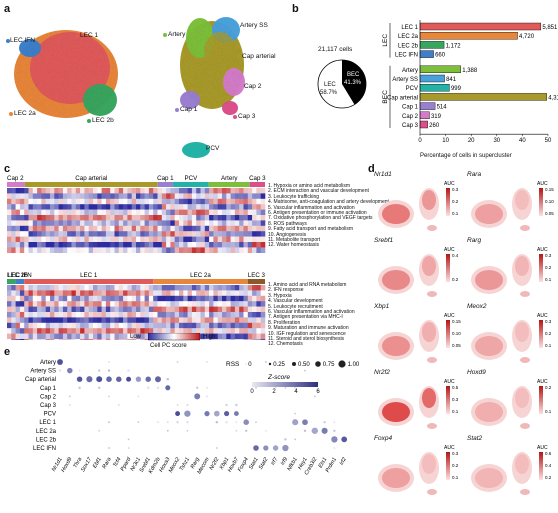 The height and width of the screenshot is (513, 558). Describe the element at coordinates (549, 201) in the screenshot. I see `auc-tick: 0.10` at that location.